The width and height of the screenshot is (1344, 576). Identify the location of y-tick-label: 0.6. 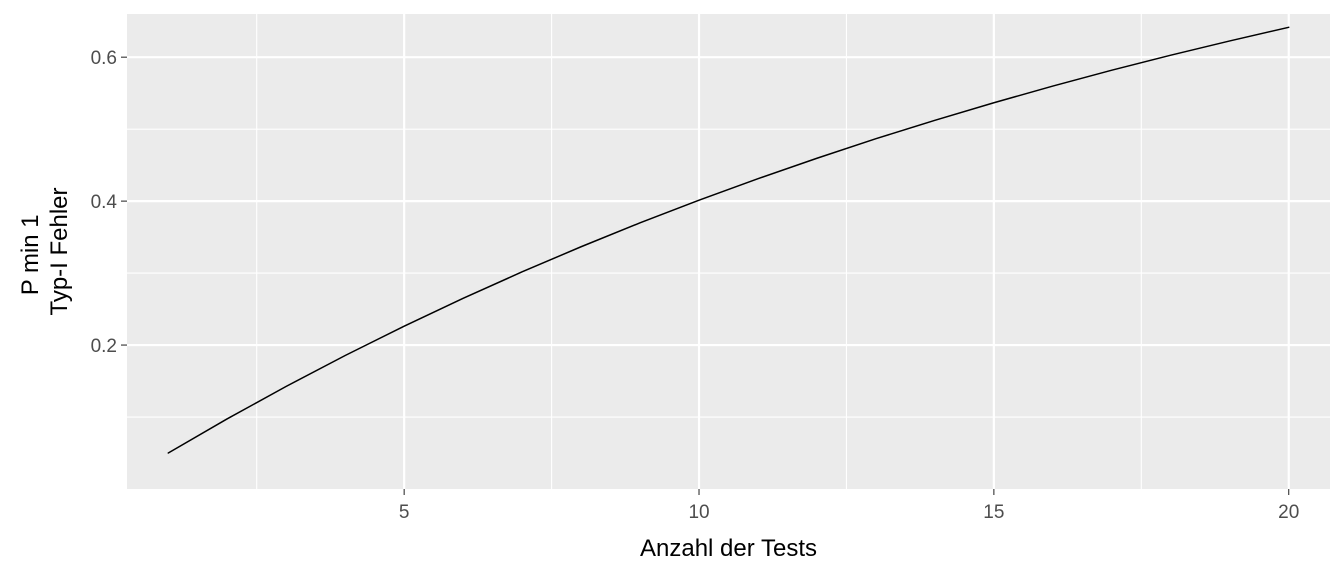
(104, 58).